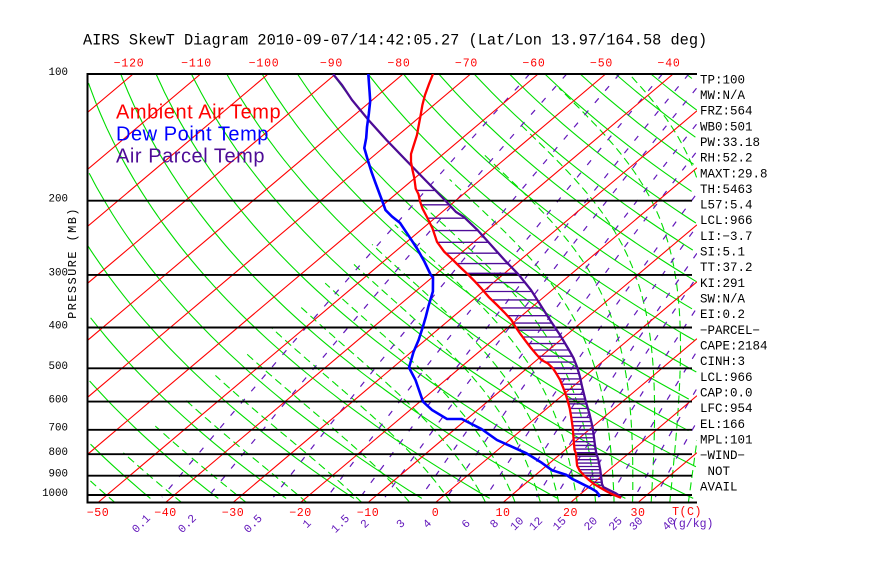 The image size is (870, 565). I want to click on svg-text: −PARCEL−, so click(730, 331).